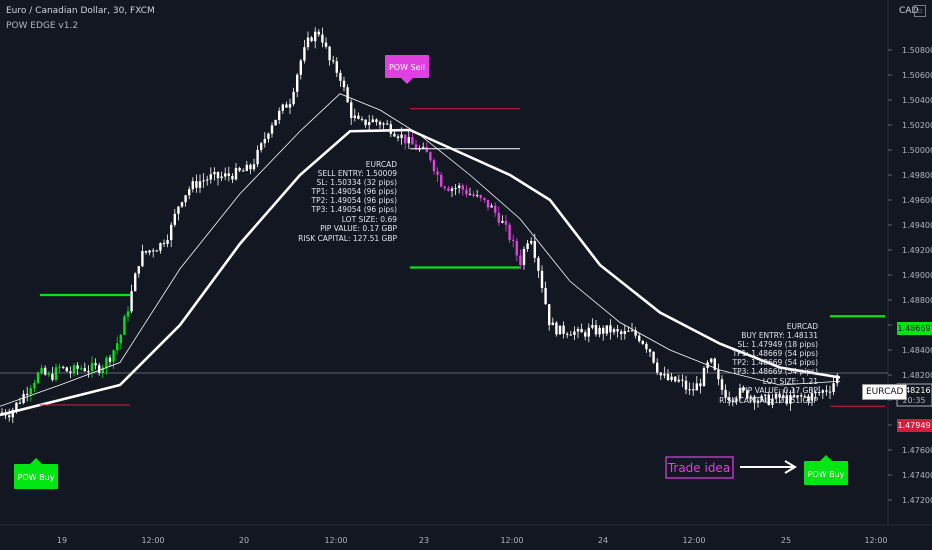  Describe the element at coordinates (36, 473) in the screenshot. I see `pow-buy-signal-left: POW Buy` at that location.